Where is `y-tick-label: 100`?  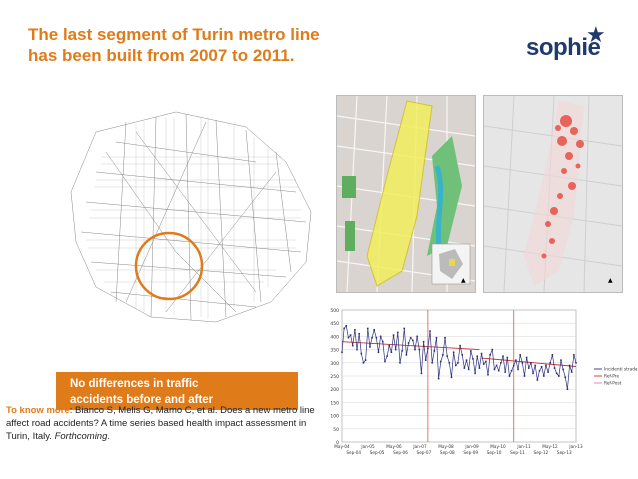 y-tick-label: 100 is located at coordinates (334, 417).